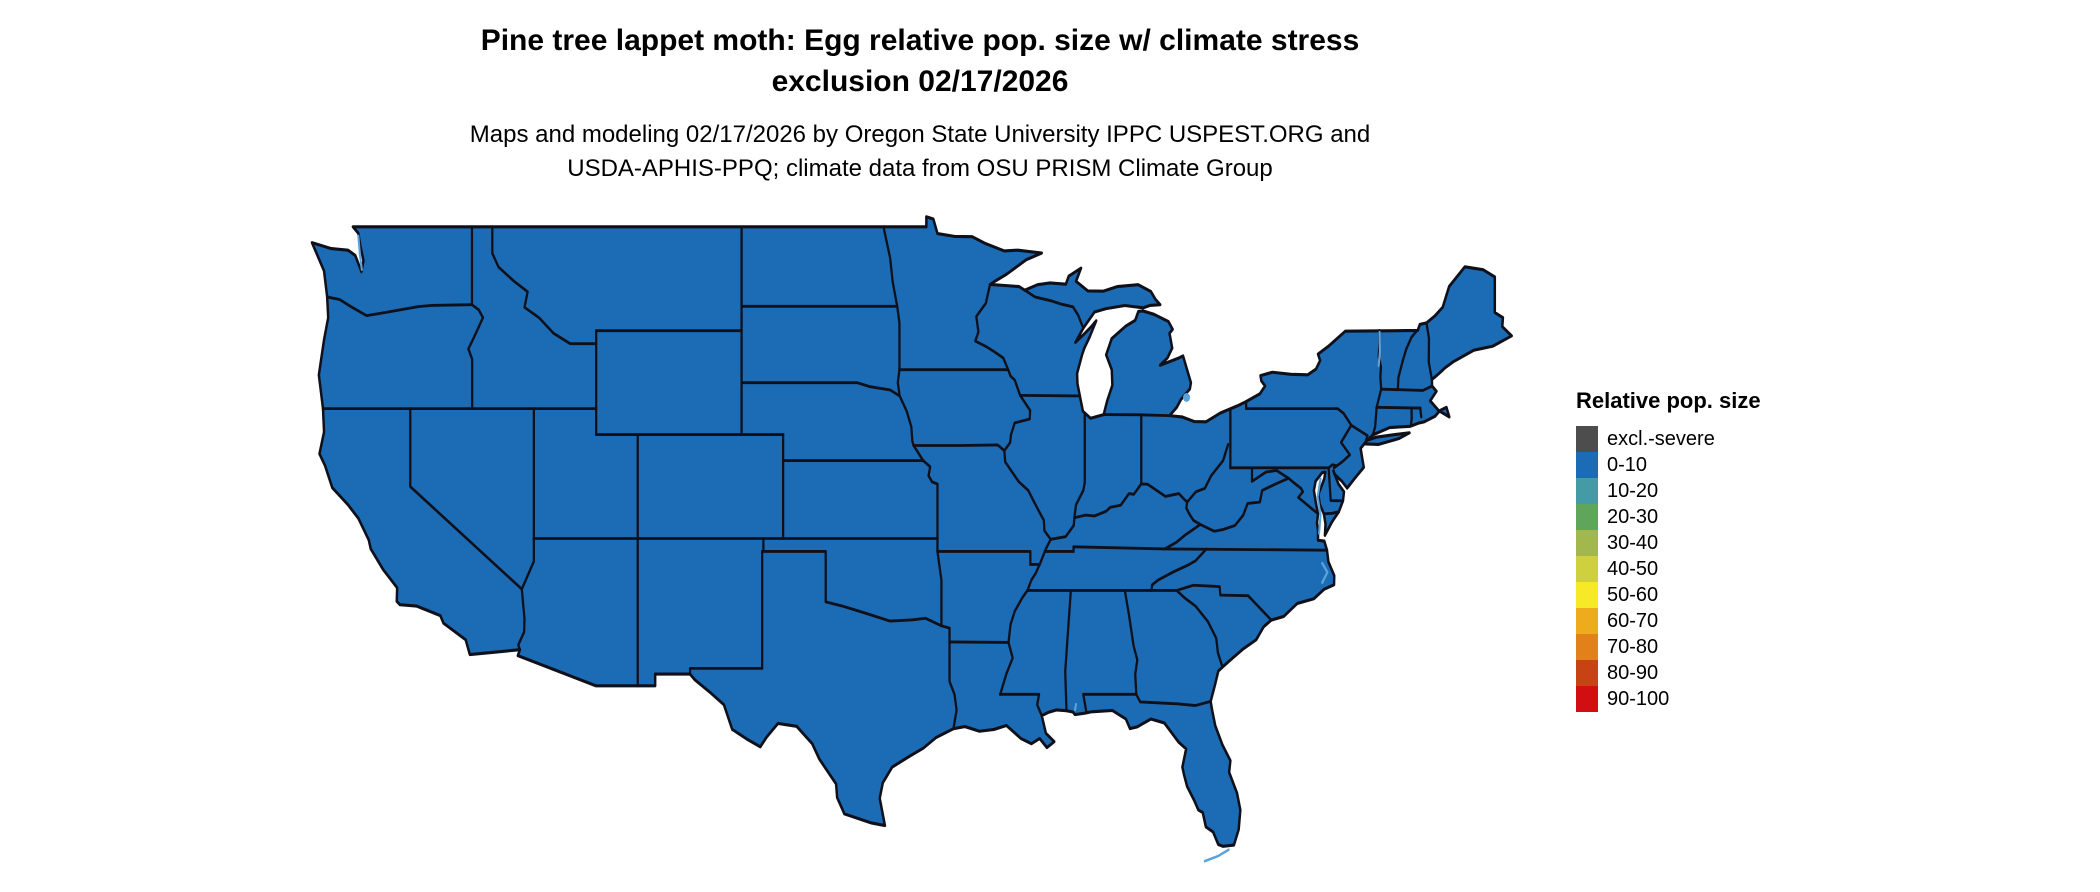 This screenshot has height=892, width=2100. What do you see at coordinates (1633, 517) in the screenshot?
I see `legend-label: 20-30` at bounding box center [1633, 517].